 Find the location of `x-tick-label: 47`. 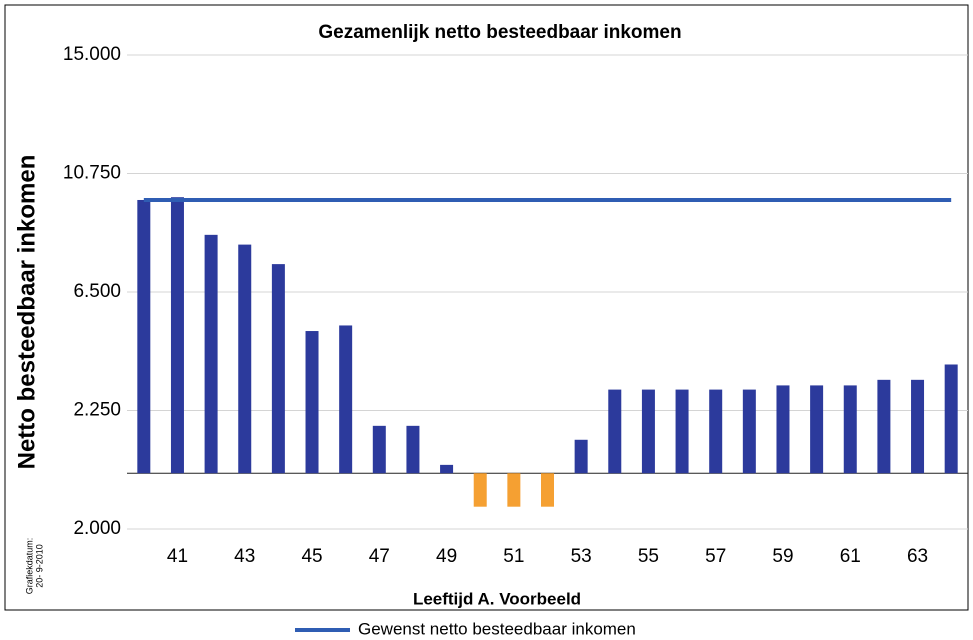

x-tick-label: 47 is located at coordinates (379, 556).